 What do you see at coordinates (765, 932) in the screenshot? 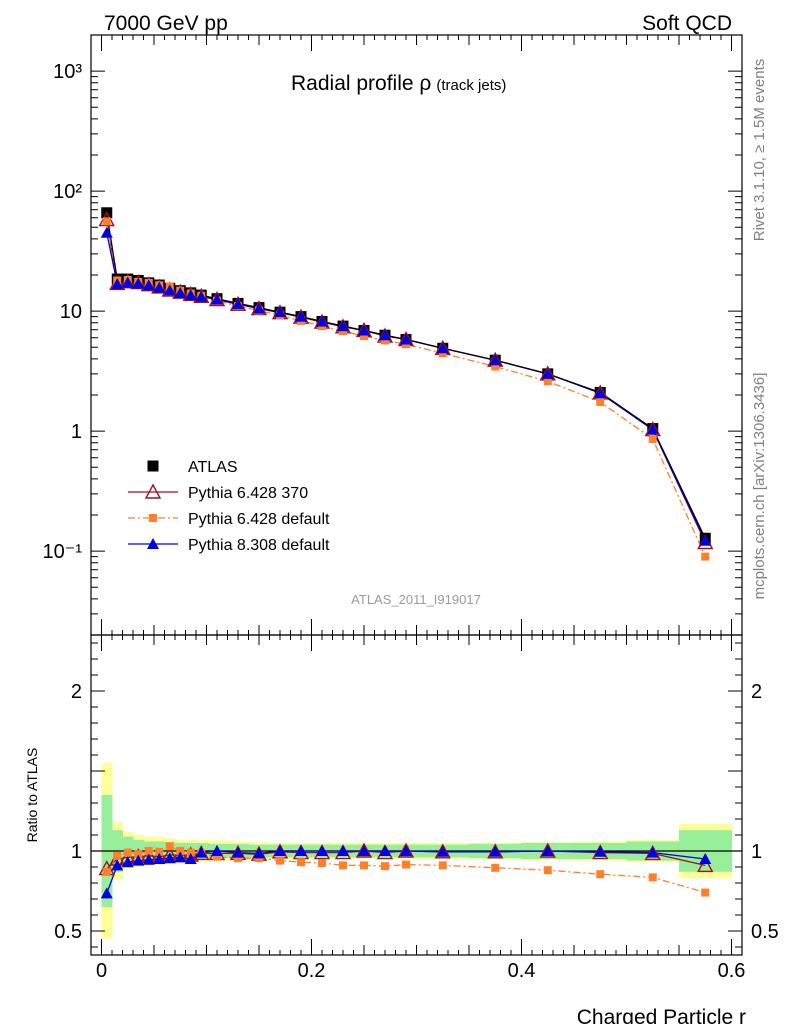
I see `ratio-y-tick-label-right: 0.5` at bounding box center [765, 932].